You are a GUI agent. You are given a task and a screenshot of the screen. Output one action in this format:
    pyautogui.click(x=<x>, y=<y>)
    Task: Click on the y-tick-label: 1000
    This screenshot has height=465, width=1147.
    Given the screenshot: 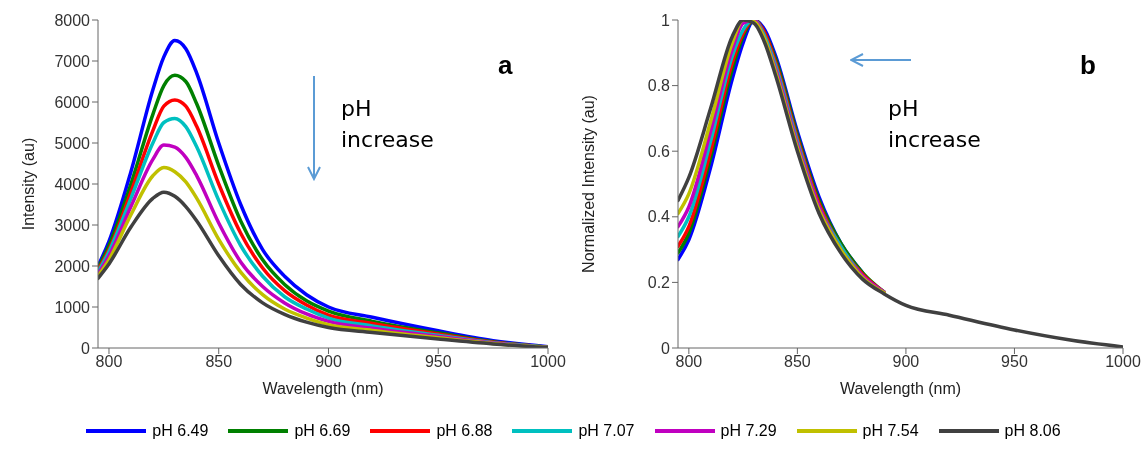 What is the action you would take?
    pyautogui.click(x=72, y=307)
    